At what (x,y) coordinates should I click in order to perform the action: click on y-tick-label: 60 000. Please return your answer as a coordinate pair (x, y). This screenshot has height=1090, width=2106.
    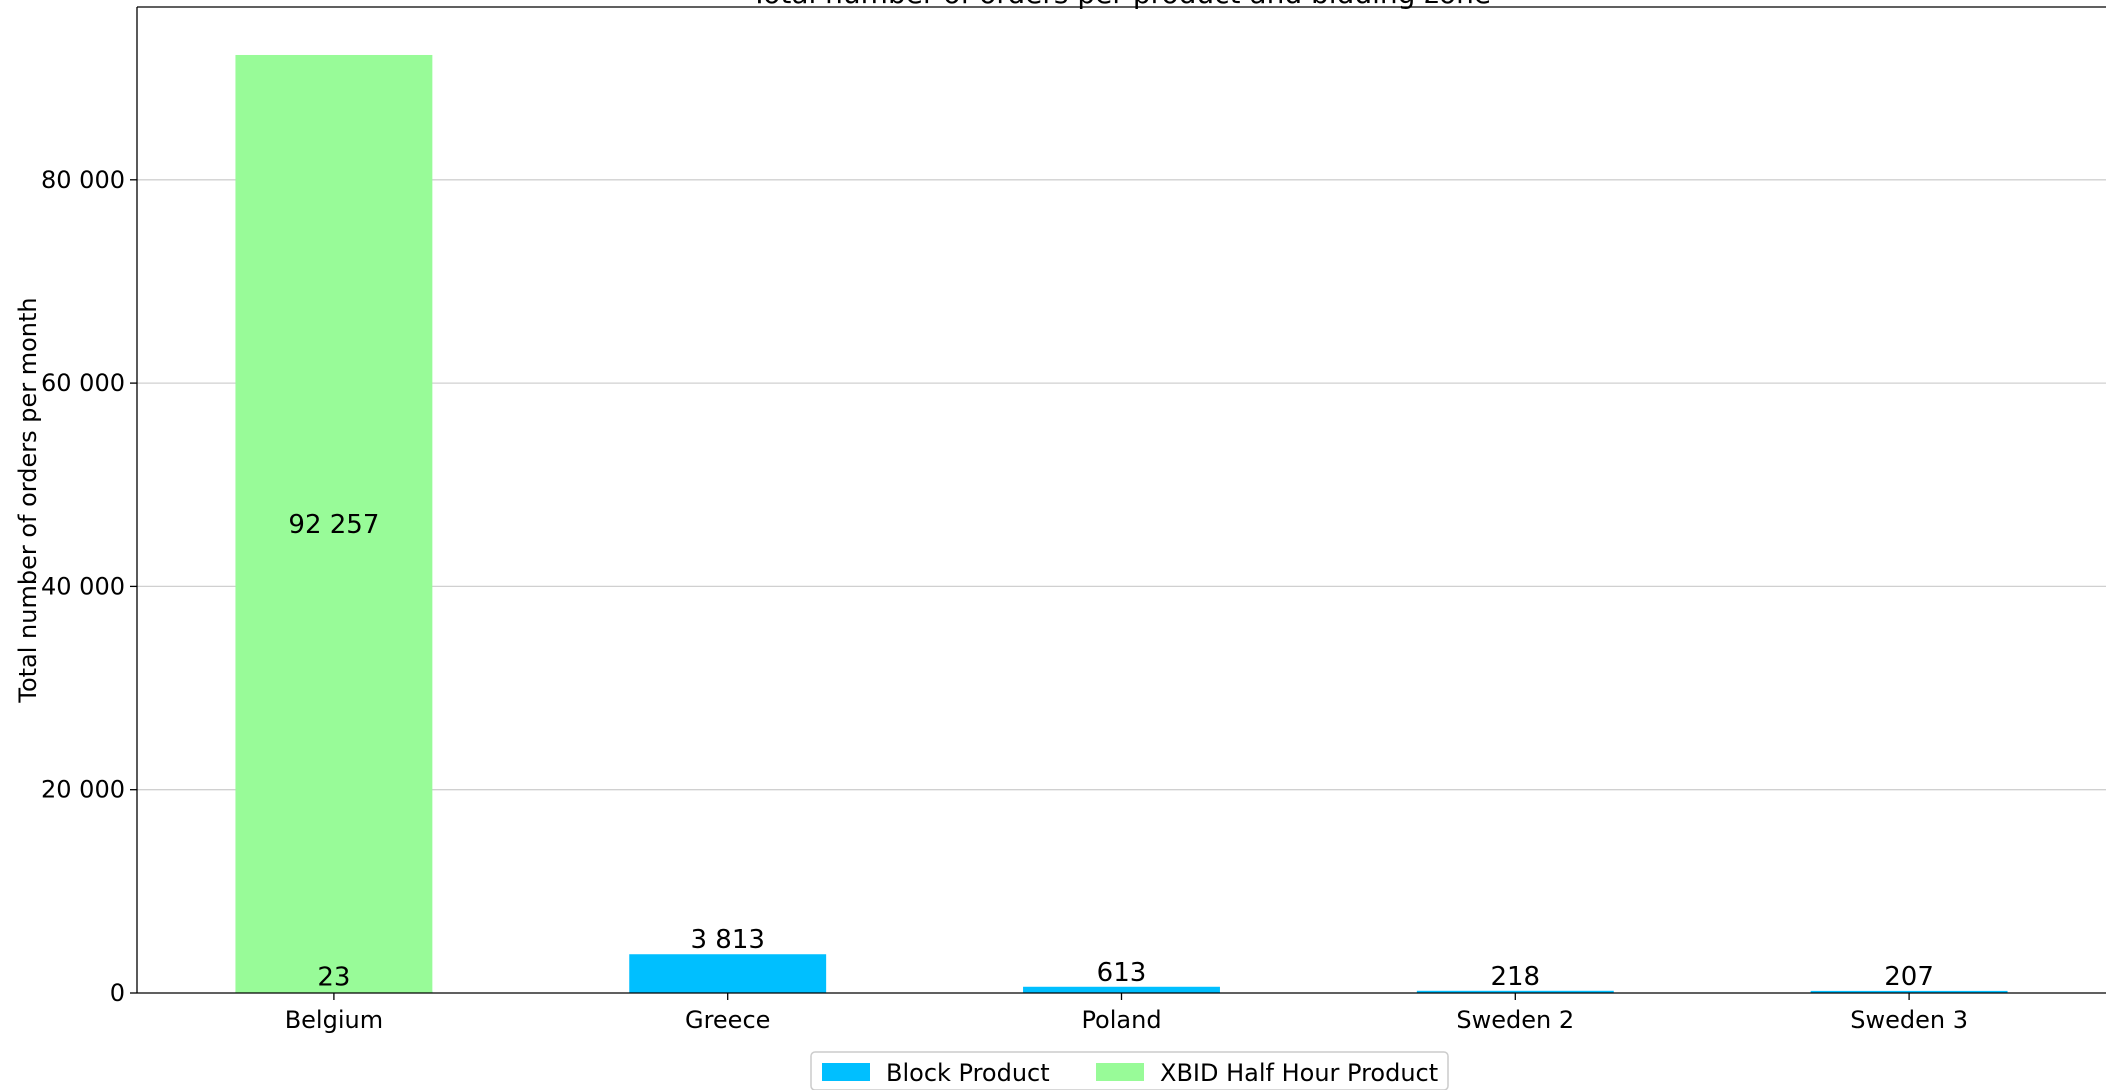
    Looking at the image, I should click on (83, 383).